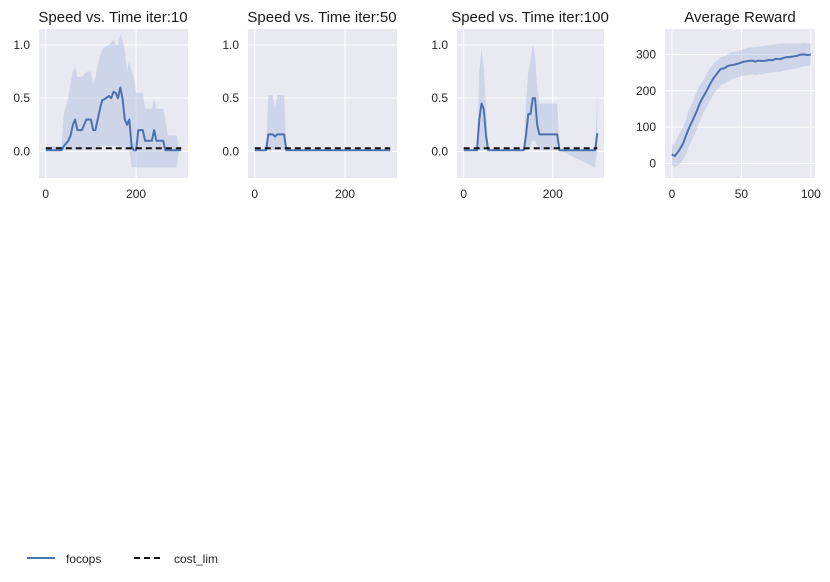 This screenshot has width=830, height=582. I want to click on y-tick-label: 200, so click(646, 91).